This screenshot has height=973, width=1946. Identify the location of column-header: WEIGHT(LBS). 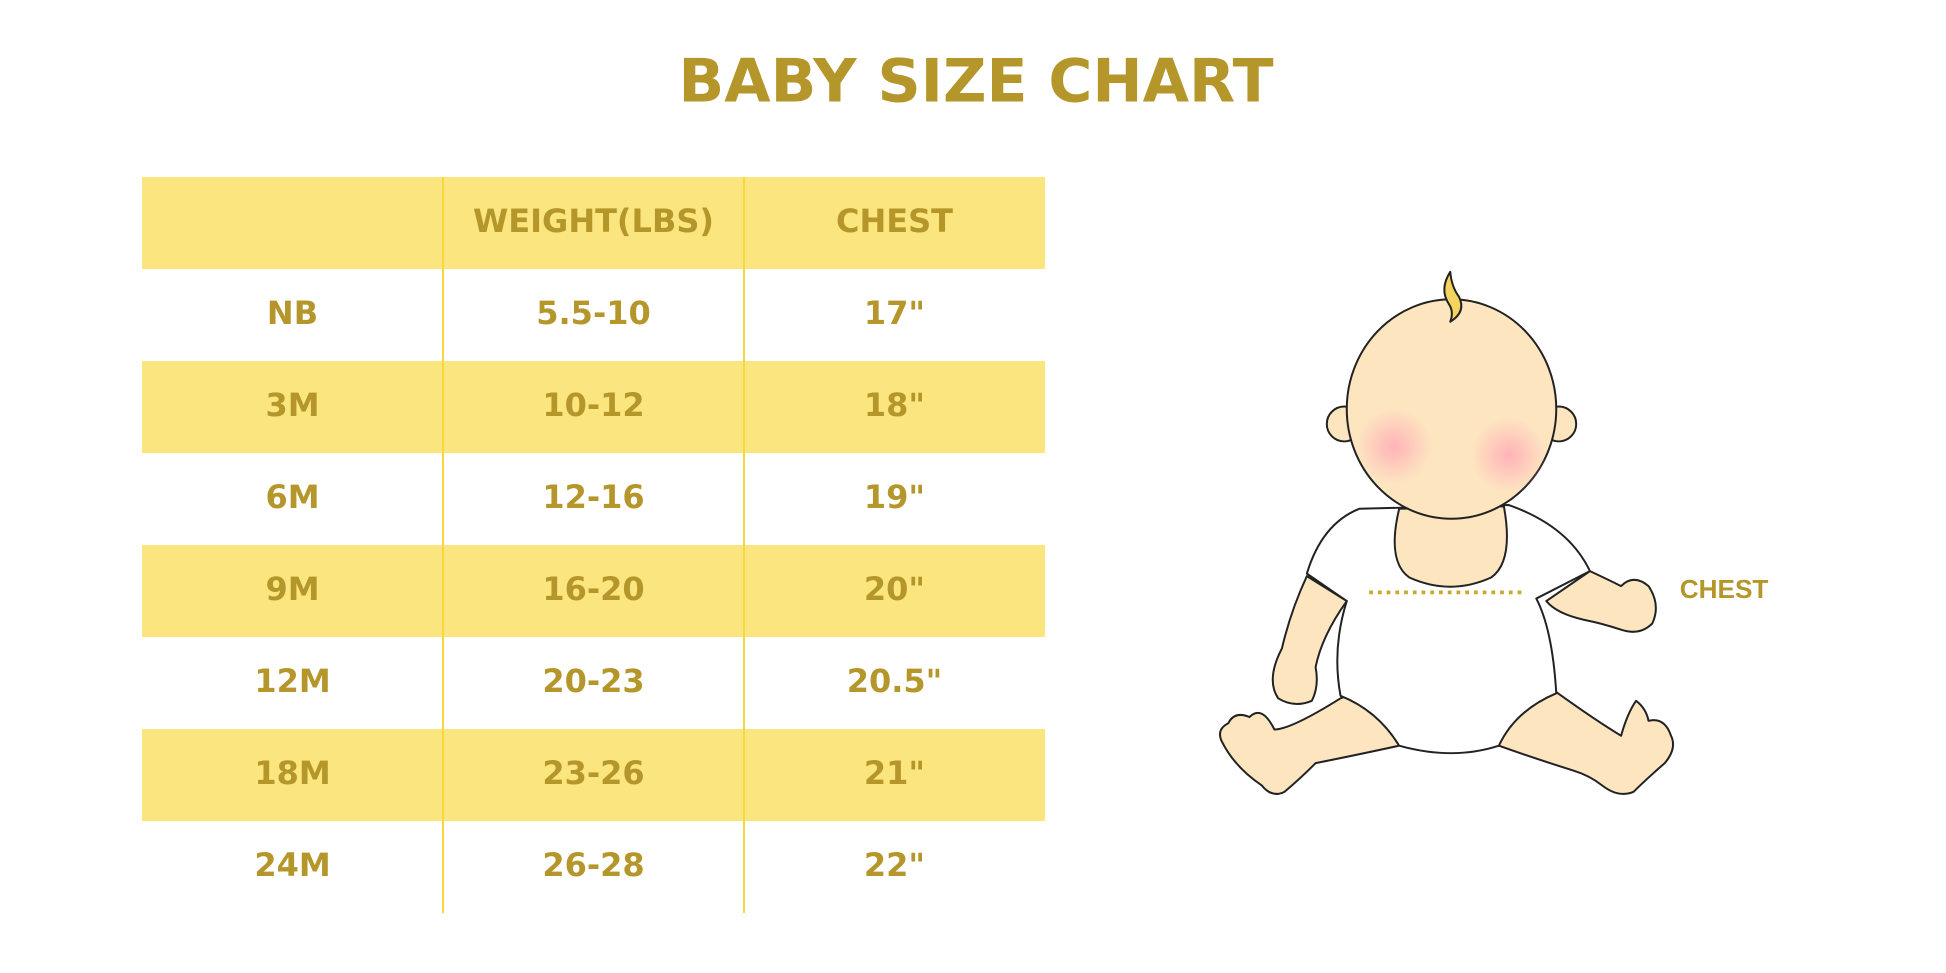
(593, 221).